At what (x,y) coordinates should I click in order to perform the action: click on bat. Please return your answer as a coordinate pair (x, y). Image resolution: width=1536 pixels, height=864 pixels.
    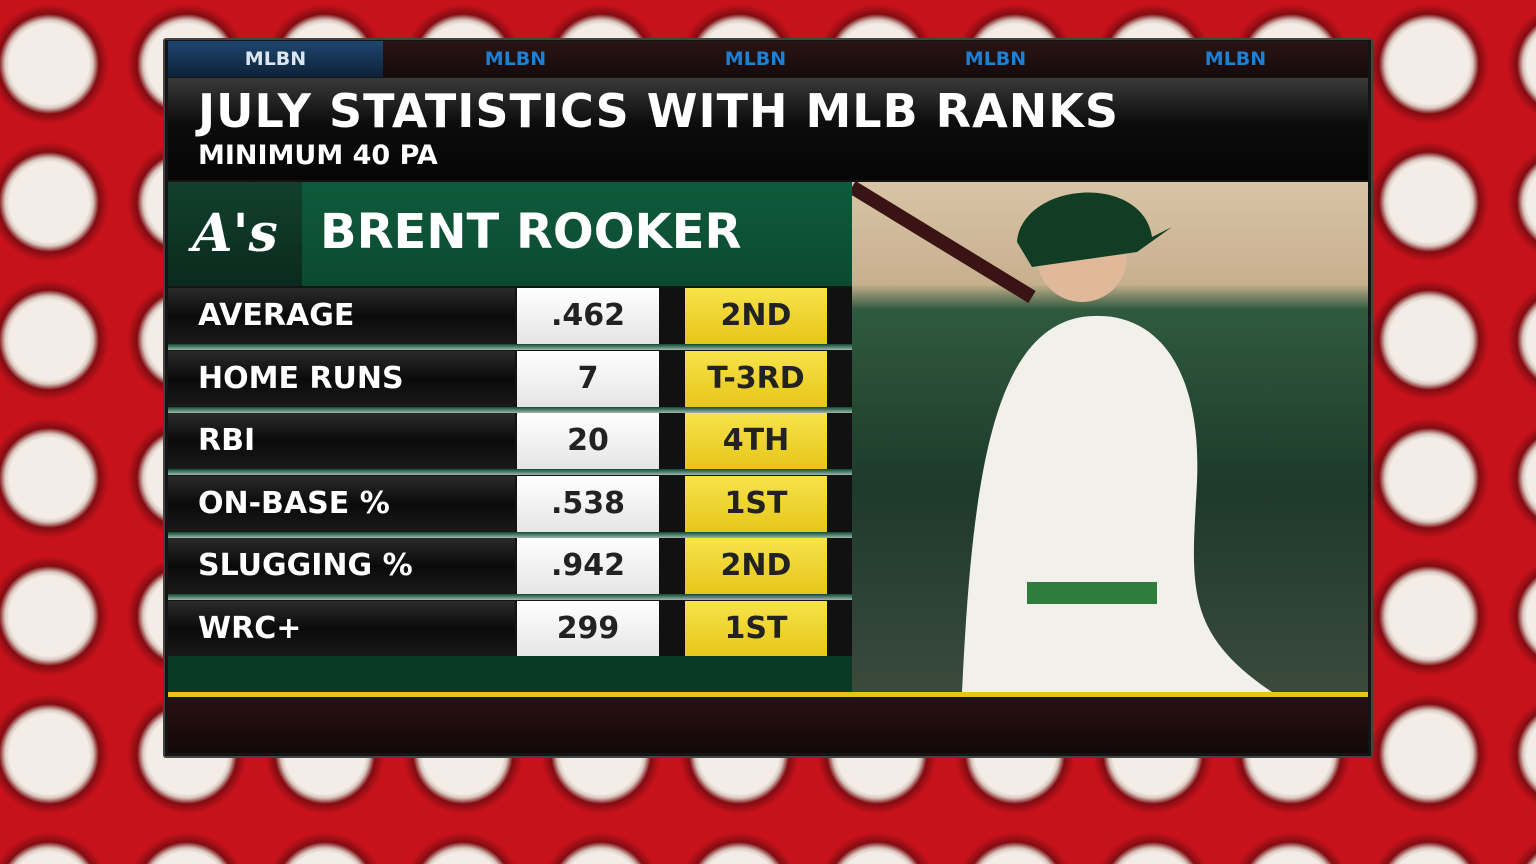
    Looking at the image, I should click on (944, 242).